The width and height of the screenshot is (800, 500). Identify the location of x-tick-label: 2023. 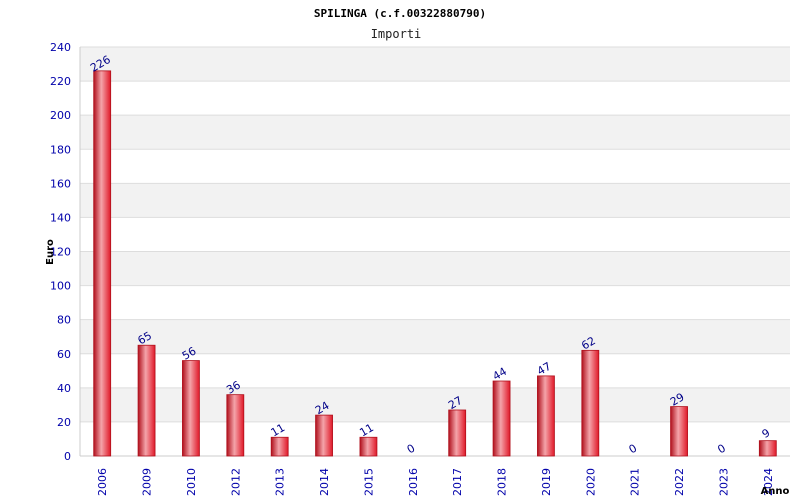
(723, 482).